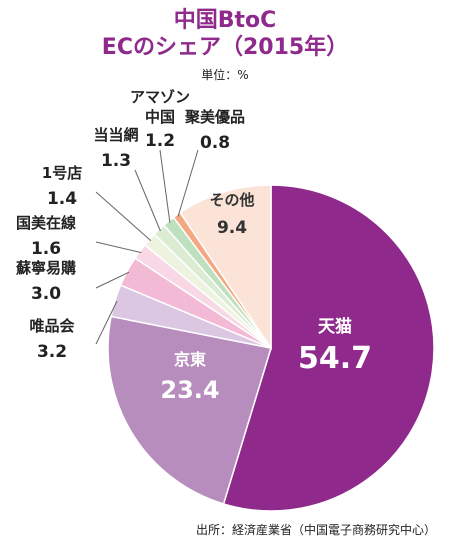 This screenshot has width=450, height=550. I want to click on slice-value-8: 0.8, so click(215, 143).